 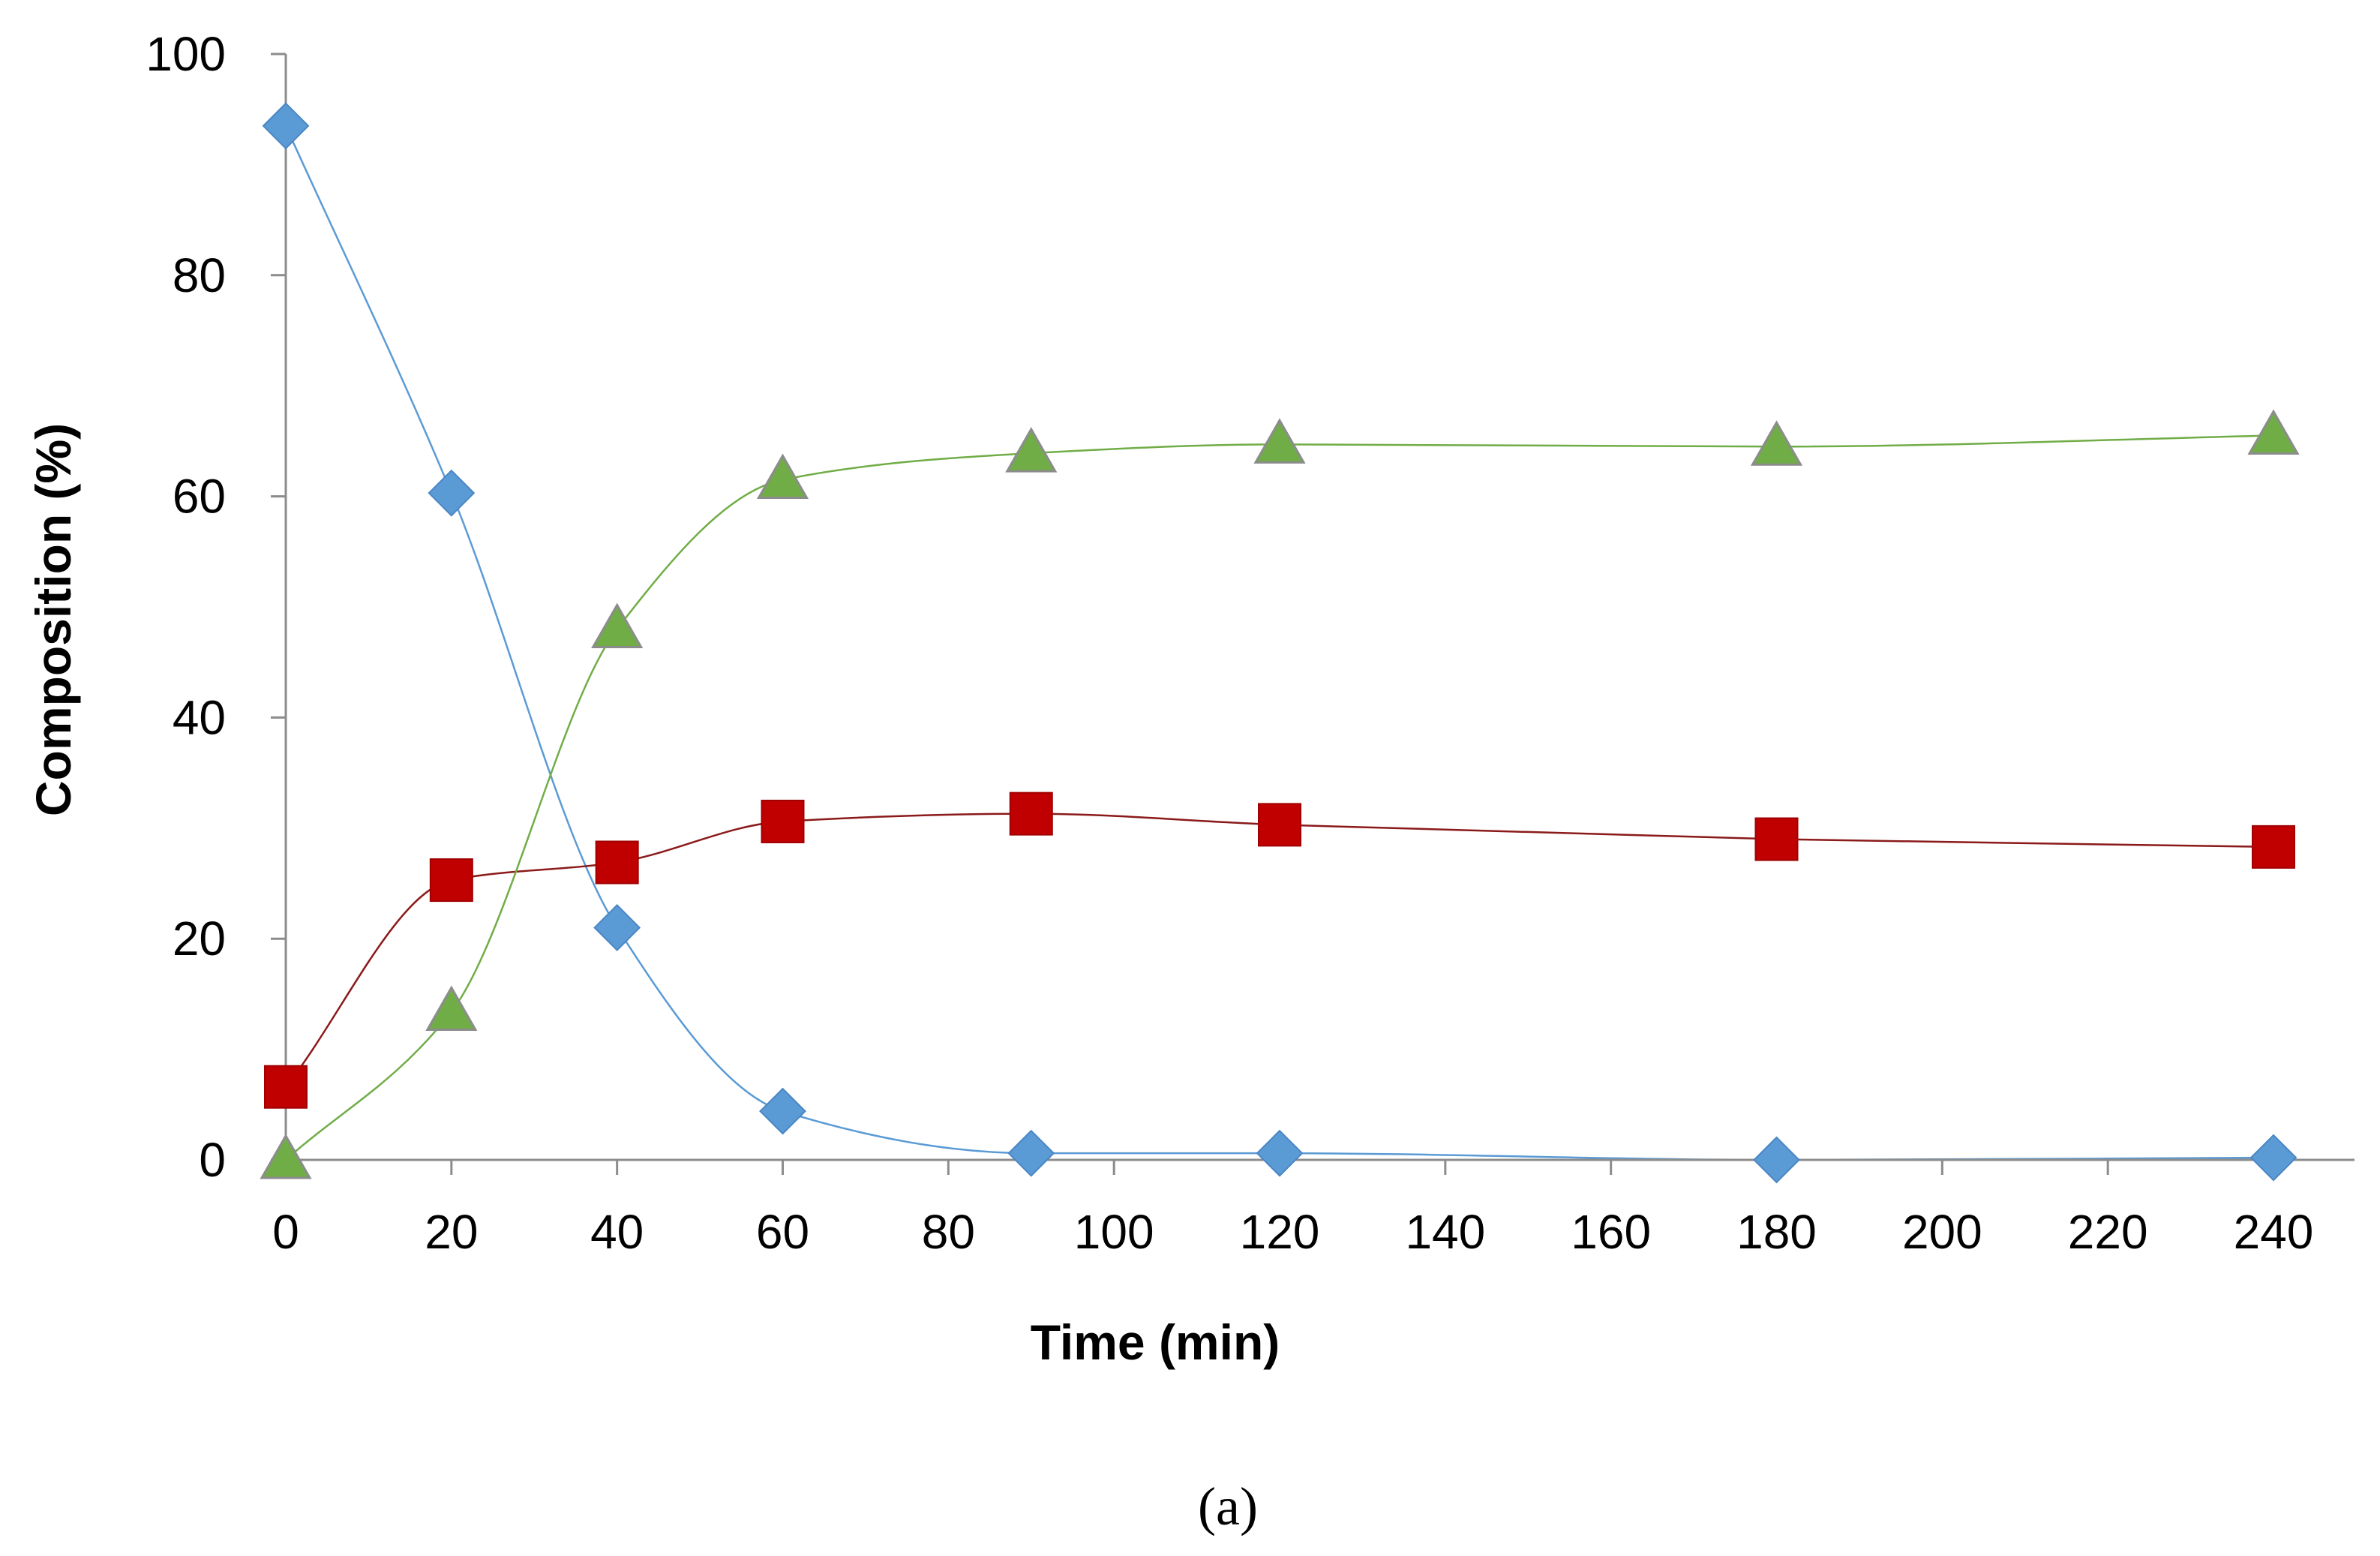 I want to click on x-tick-label: 240, so click(x=2274, y=1232).